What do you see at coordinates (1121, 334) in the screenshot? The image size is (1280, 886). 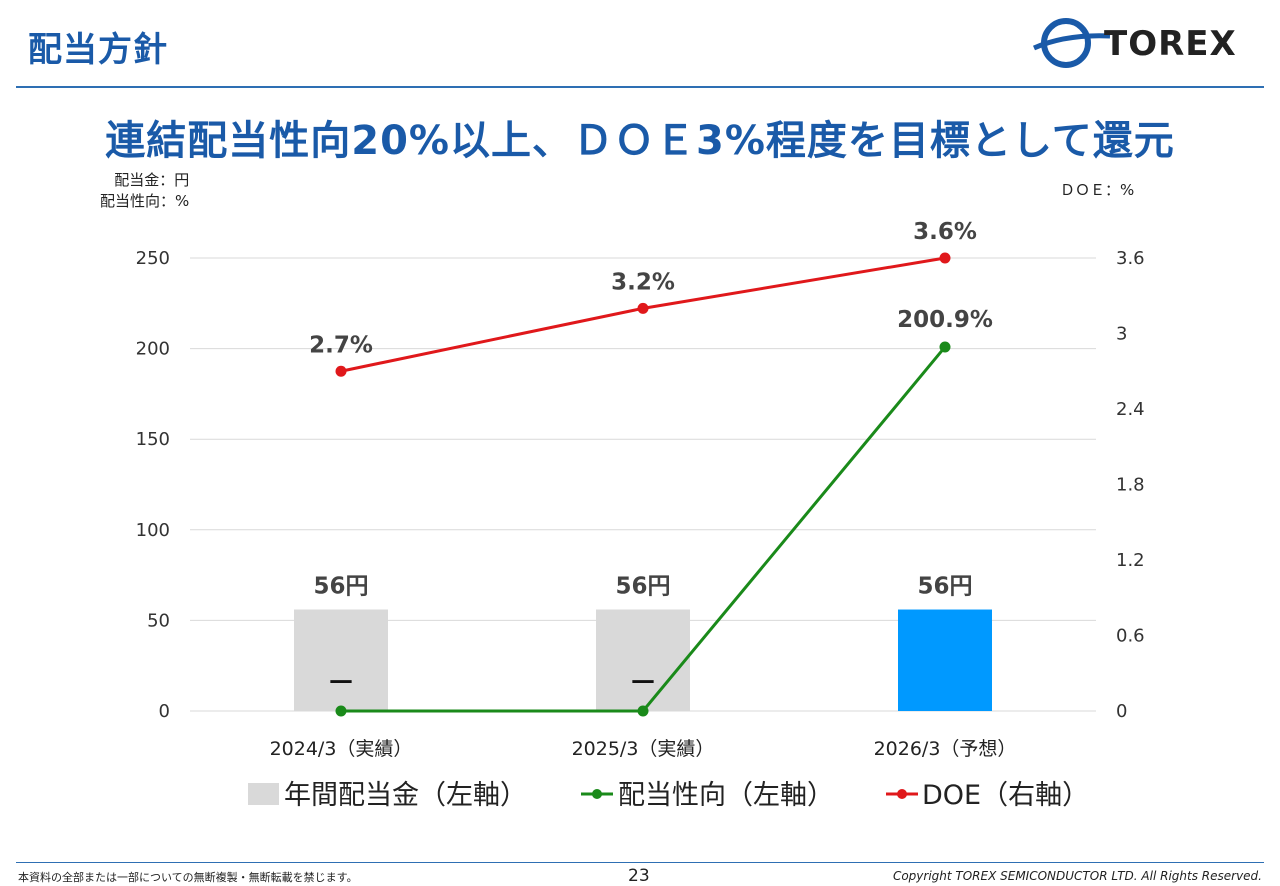 I see `right-axis-tick-label: 3` at bounding box center [1121, 334].